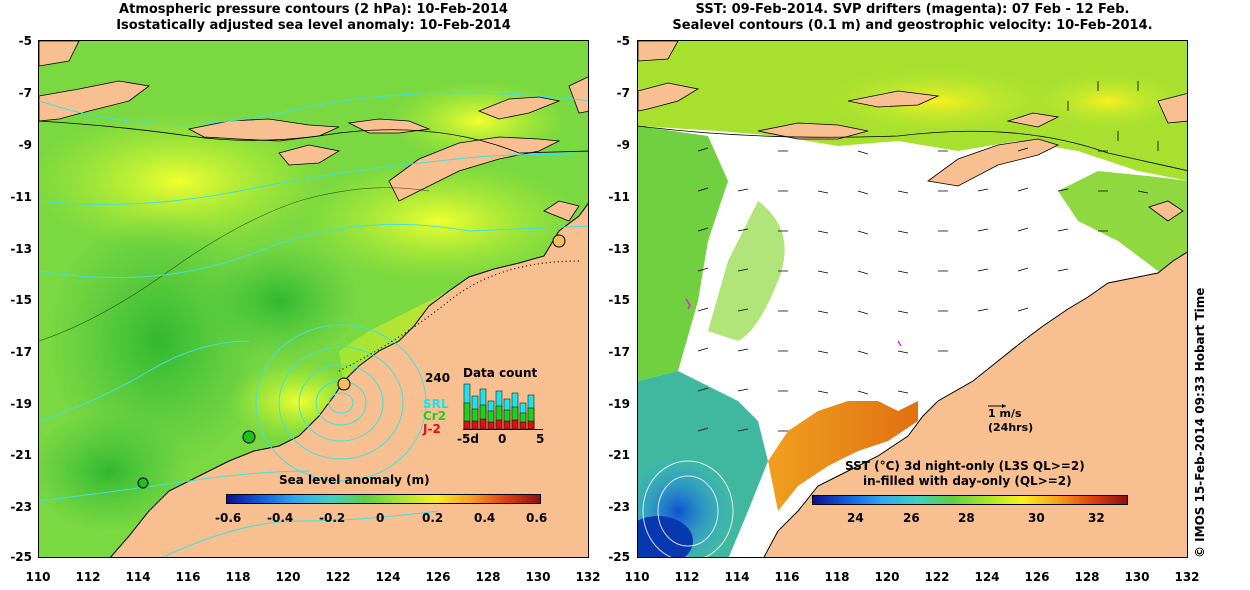  Describe the element at coordinates (619, 404) in the screenshot. I see `right-ytick: -19` at that location.